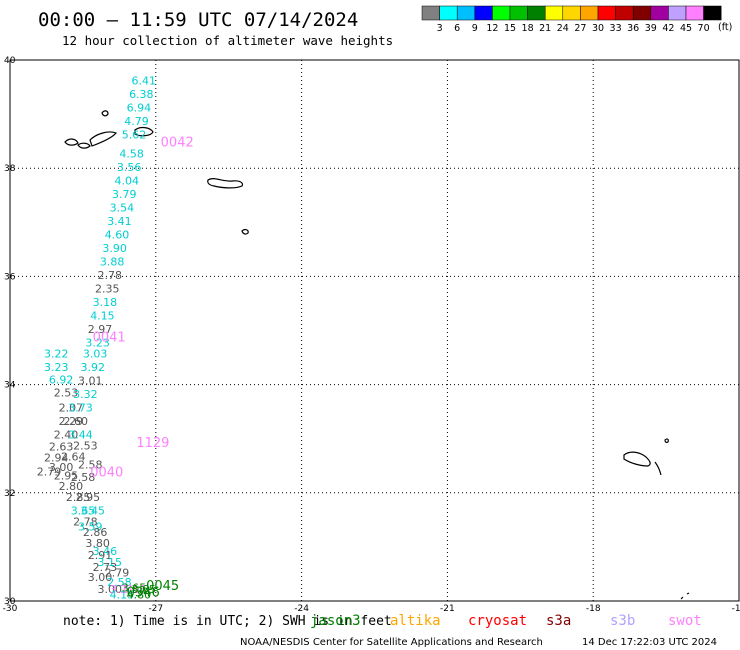 The image size is (740, 650). Describe the element at coordinates (109, 562) in the screenshot. I see `wave-height-label: 3.15` at that location.